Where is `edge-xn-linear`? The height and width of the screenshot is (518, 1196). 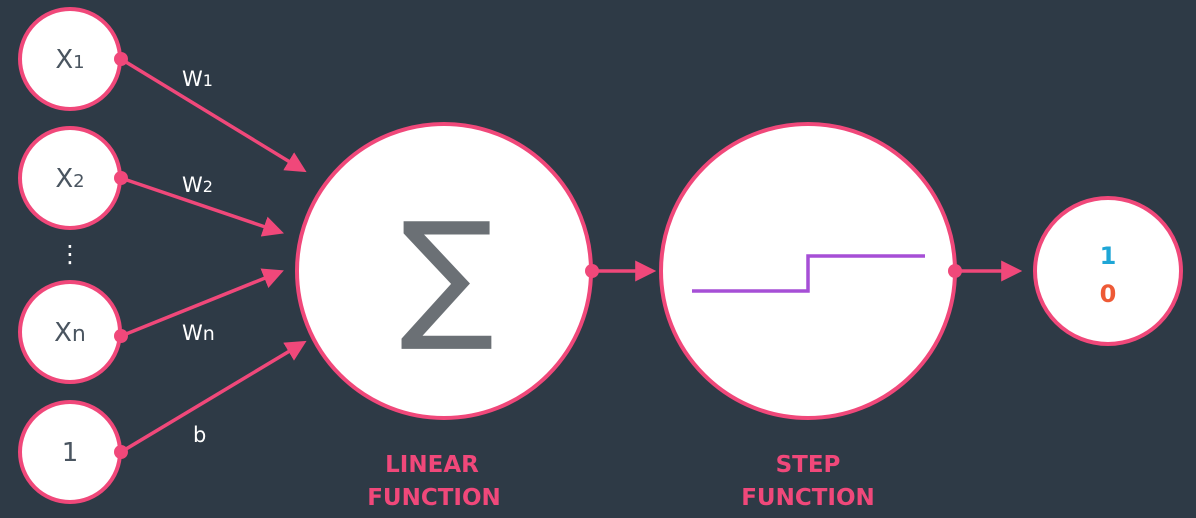 edge-xn-linear is located at coordinates (202, 303).